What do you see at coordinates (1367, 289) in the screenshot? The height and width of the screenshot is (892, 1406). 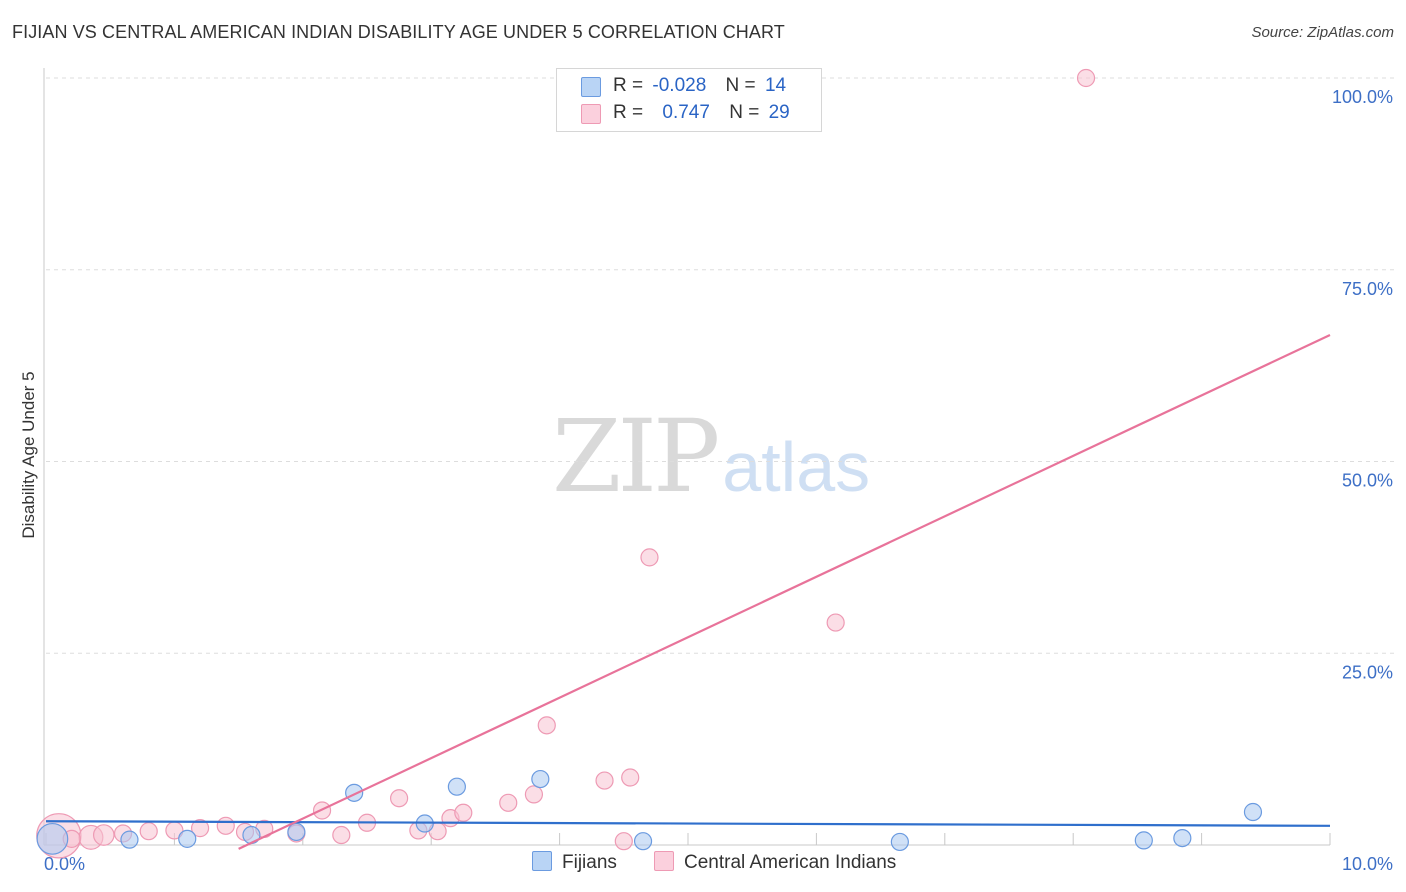 I see `y-tick-label: 75.0%` at bounding box center [1367, 289].